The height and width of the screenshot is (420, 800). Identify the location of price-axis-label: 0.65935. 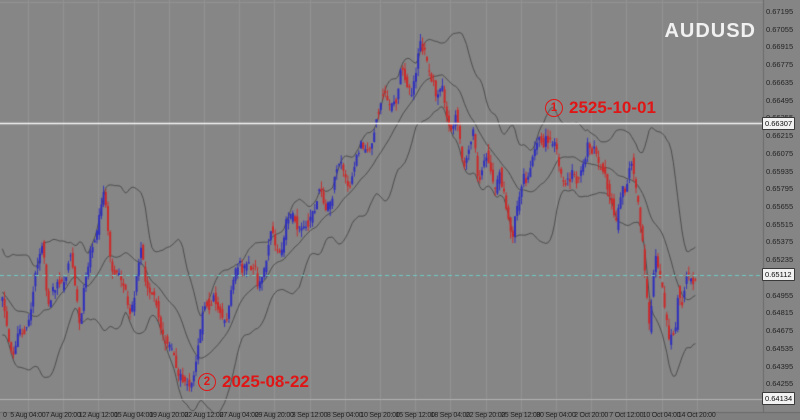
(780, 171).